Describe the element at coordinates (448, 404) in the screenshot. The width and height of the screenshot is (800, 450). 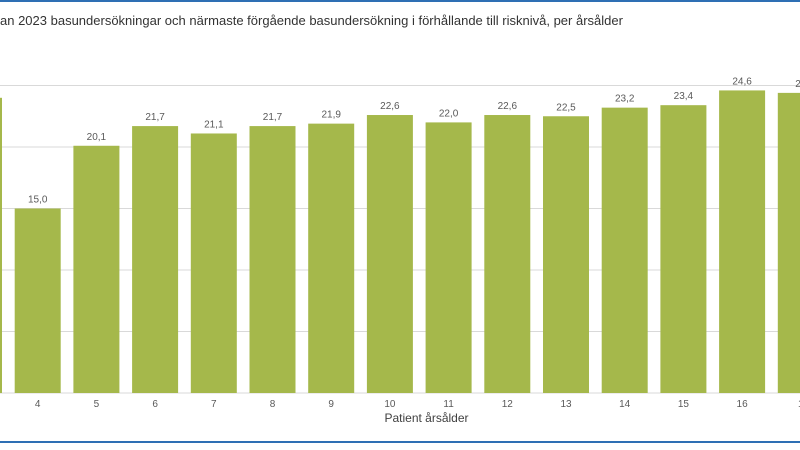
I see `tick-label-11: 11` at that location.